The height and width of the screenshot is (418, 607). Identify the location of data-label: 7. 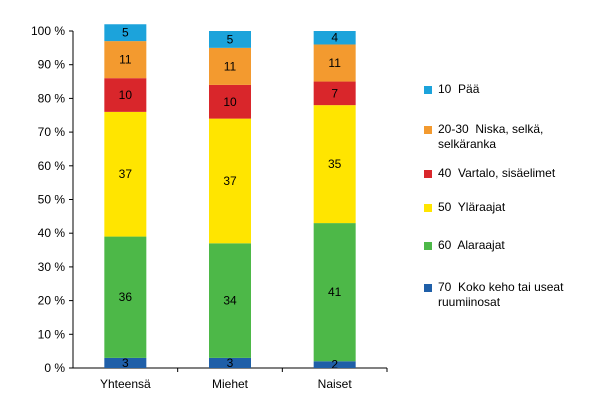
(334, 93).